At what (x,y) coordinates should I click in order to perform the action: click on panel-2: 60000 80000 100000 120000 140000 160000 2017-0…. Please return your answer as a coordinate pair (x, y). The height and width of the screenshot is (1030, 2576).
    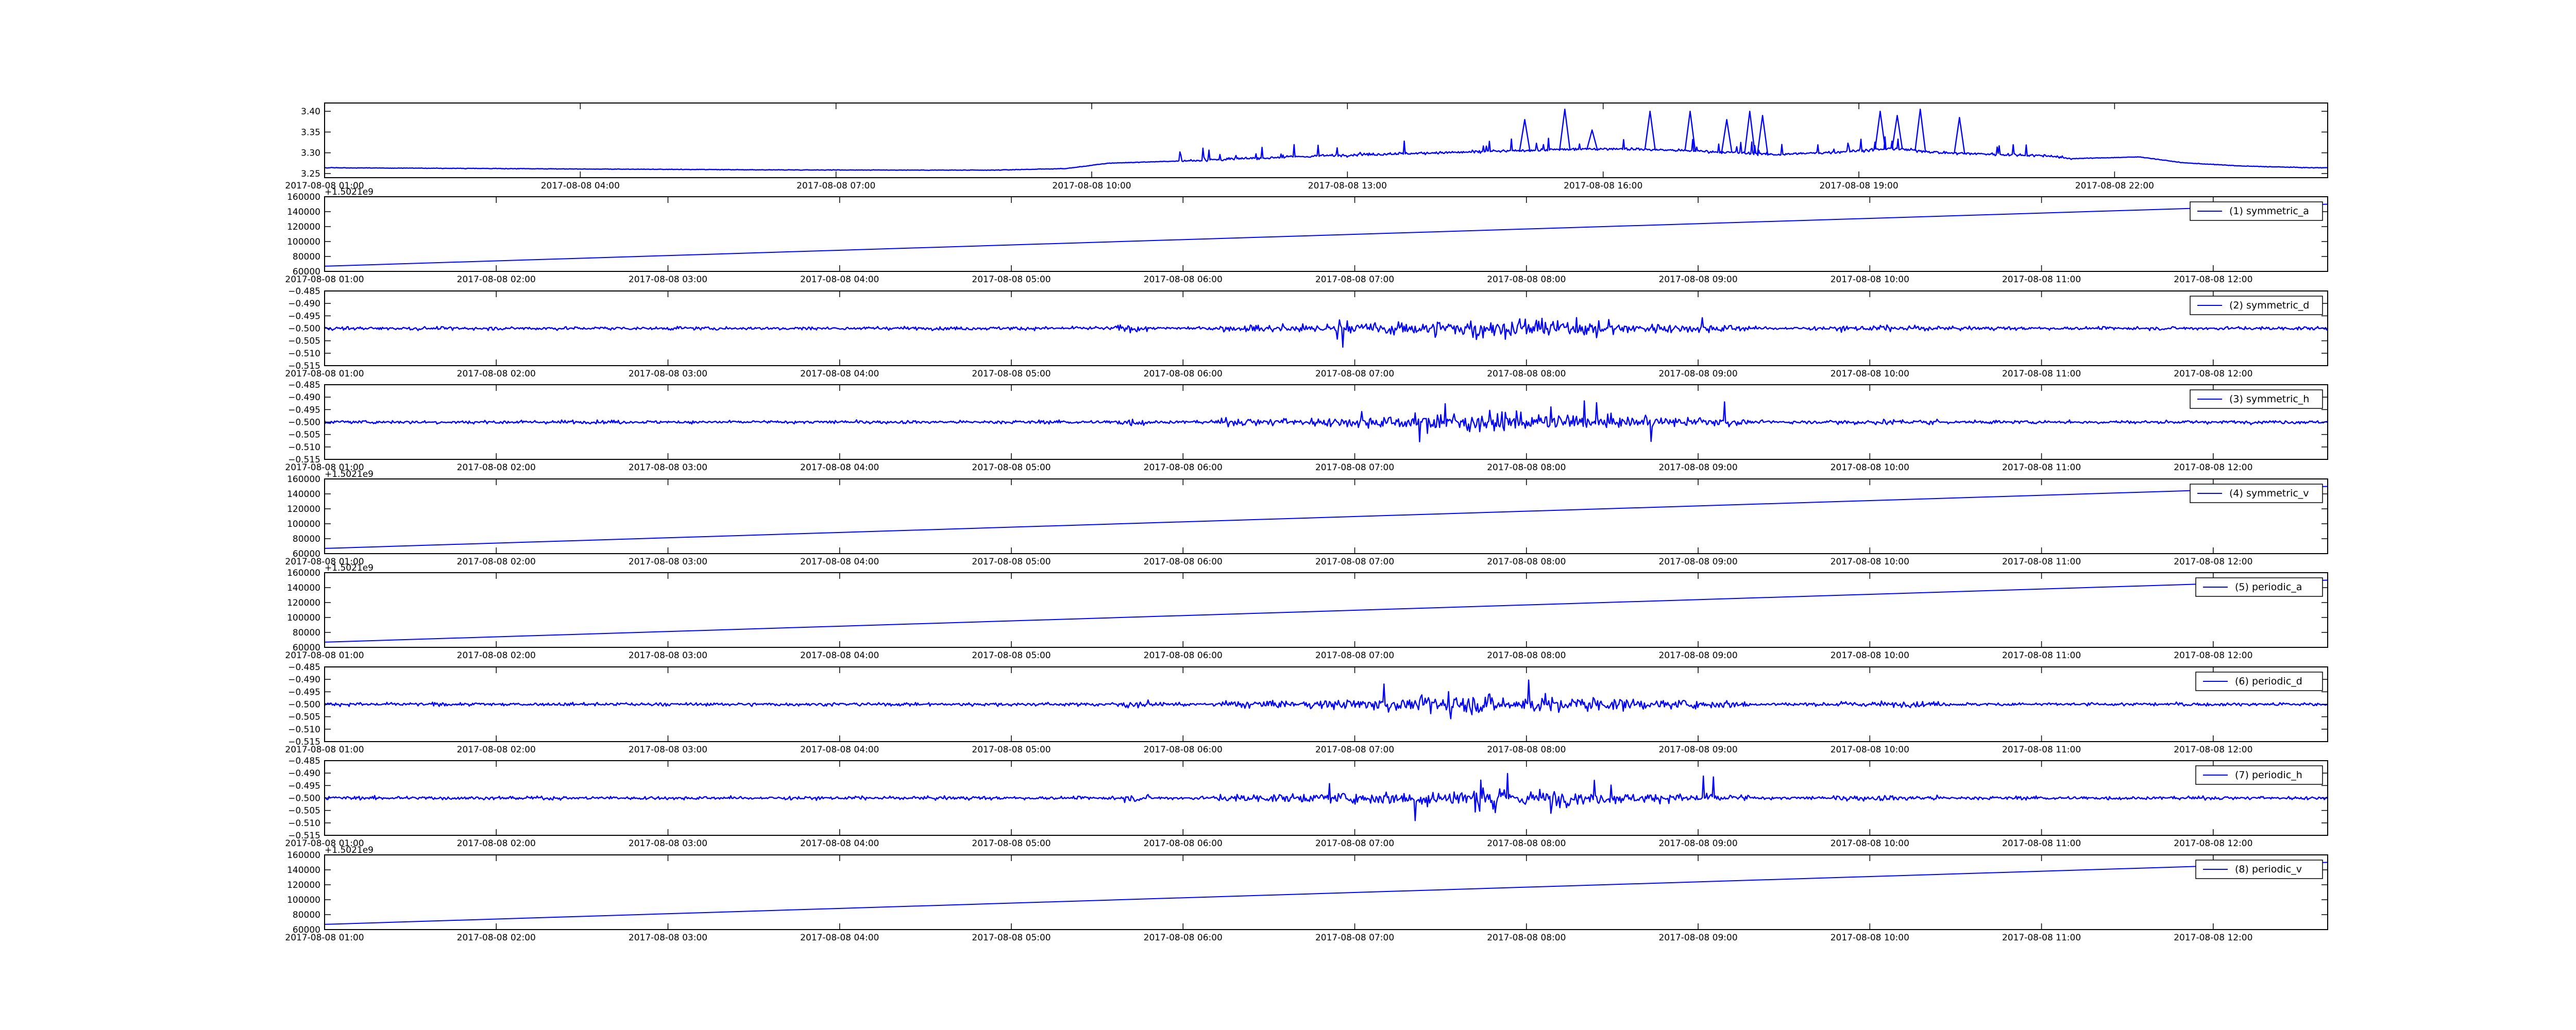
    Looking at the image, I should click on (1306, 236).